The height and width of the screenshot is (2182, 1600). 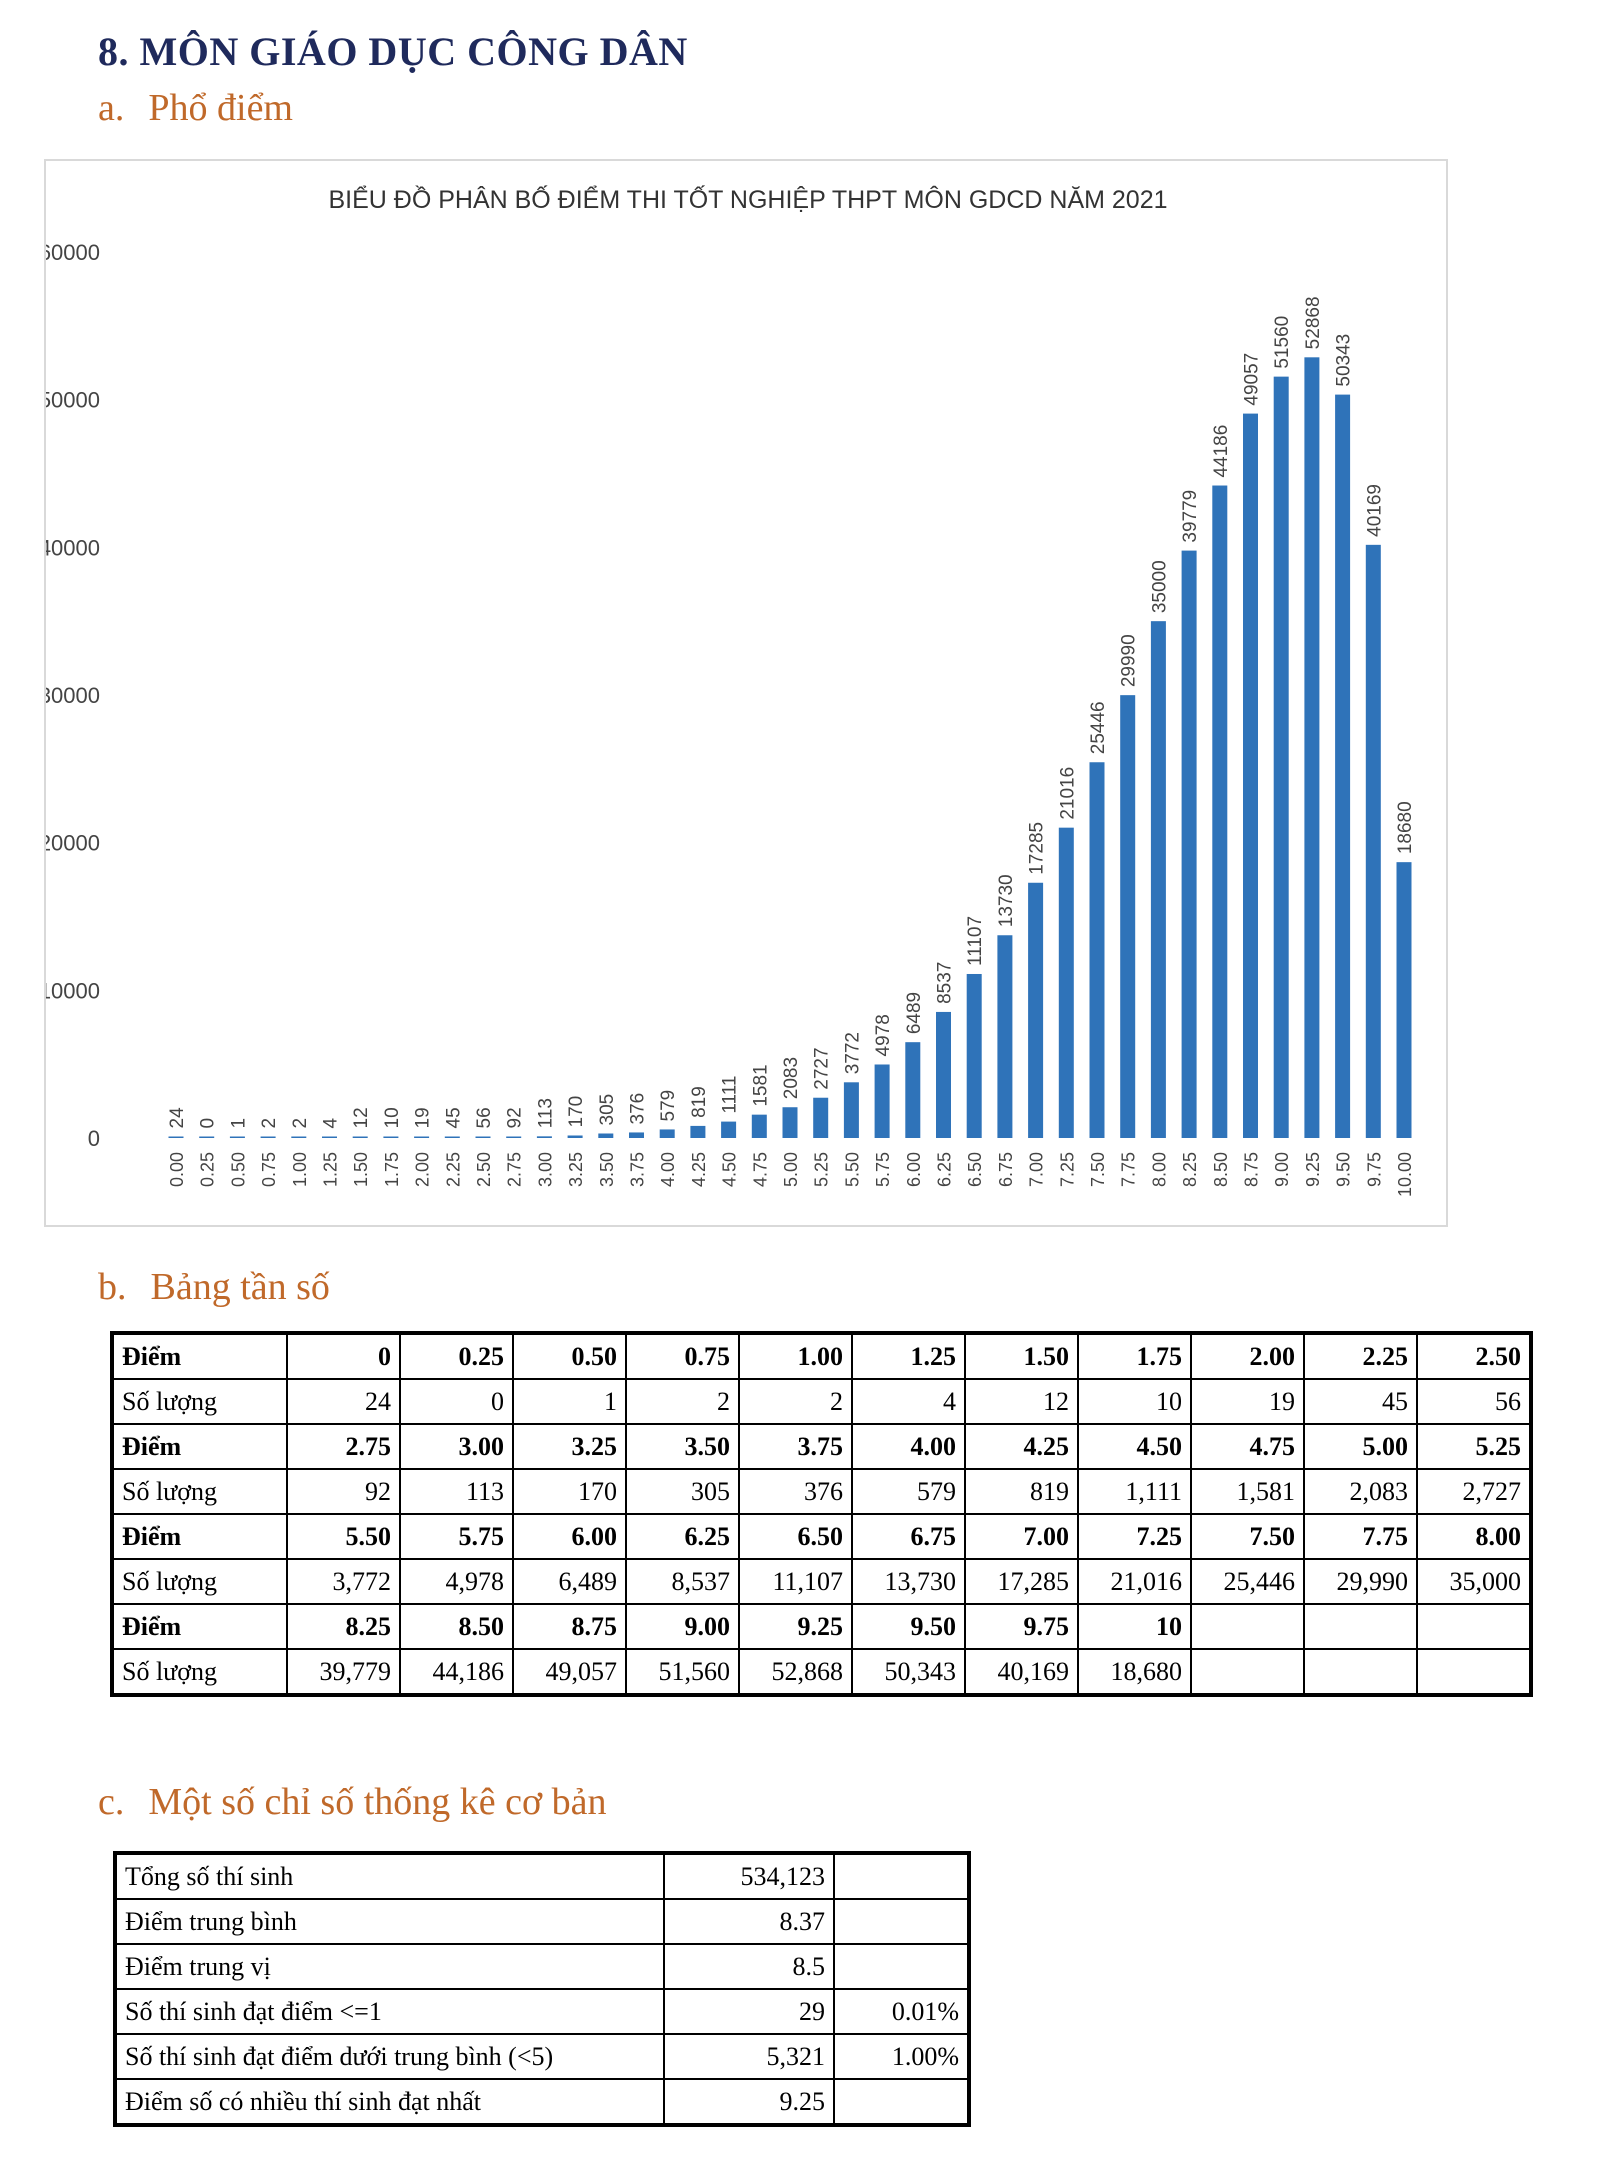 I want to click on y-tick-label: 60000, so click(x=73, y=252).